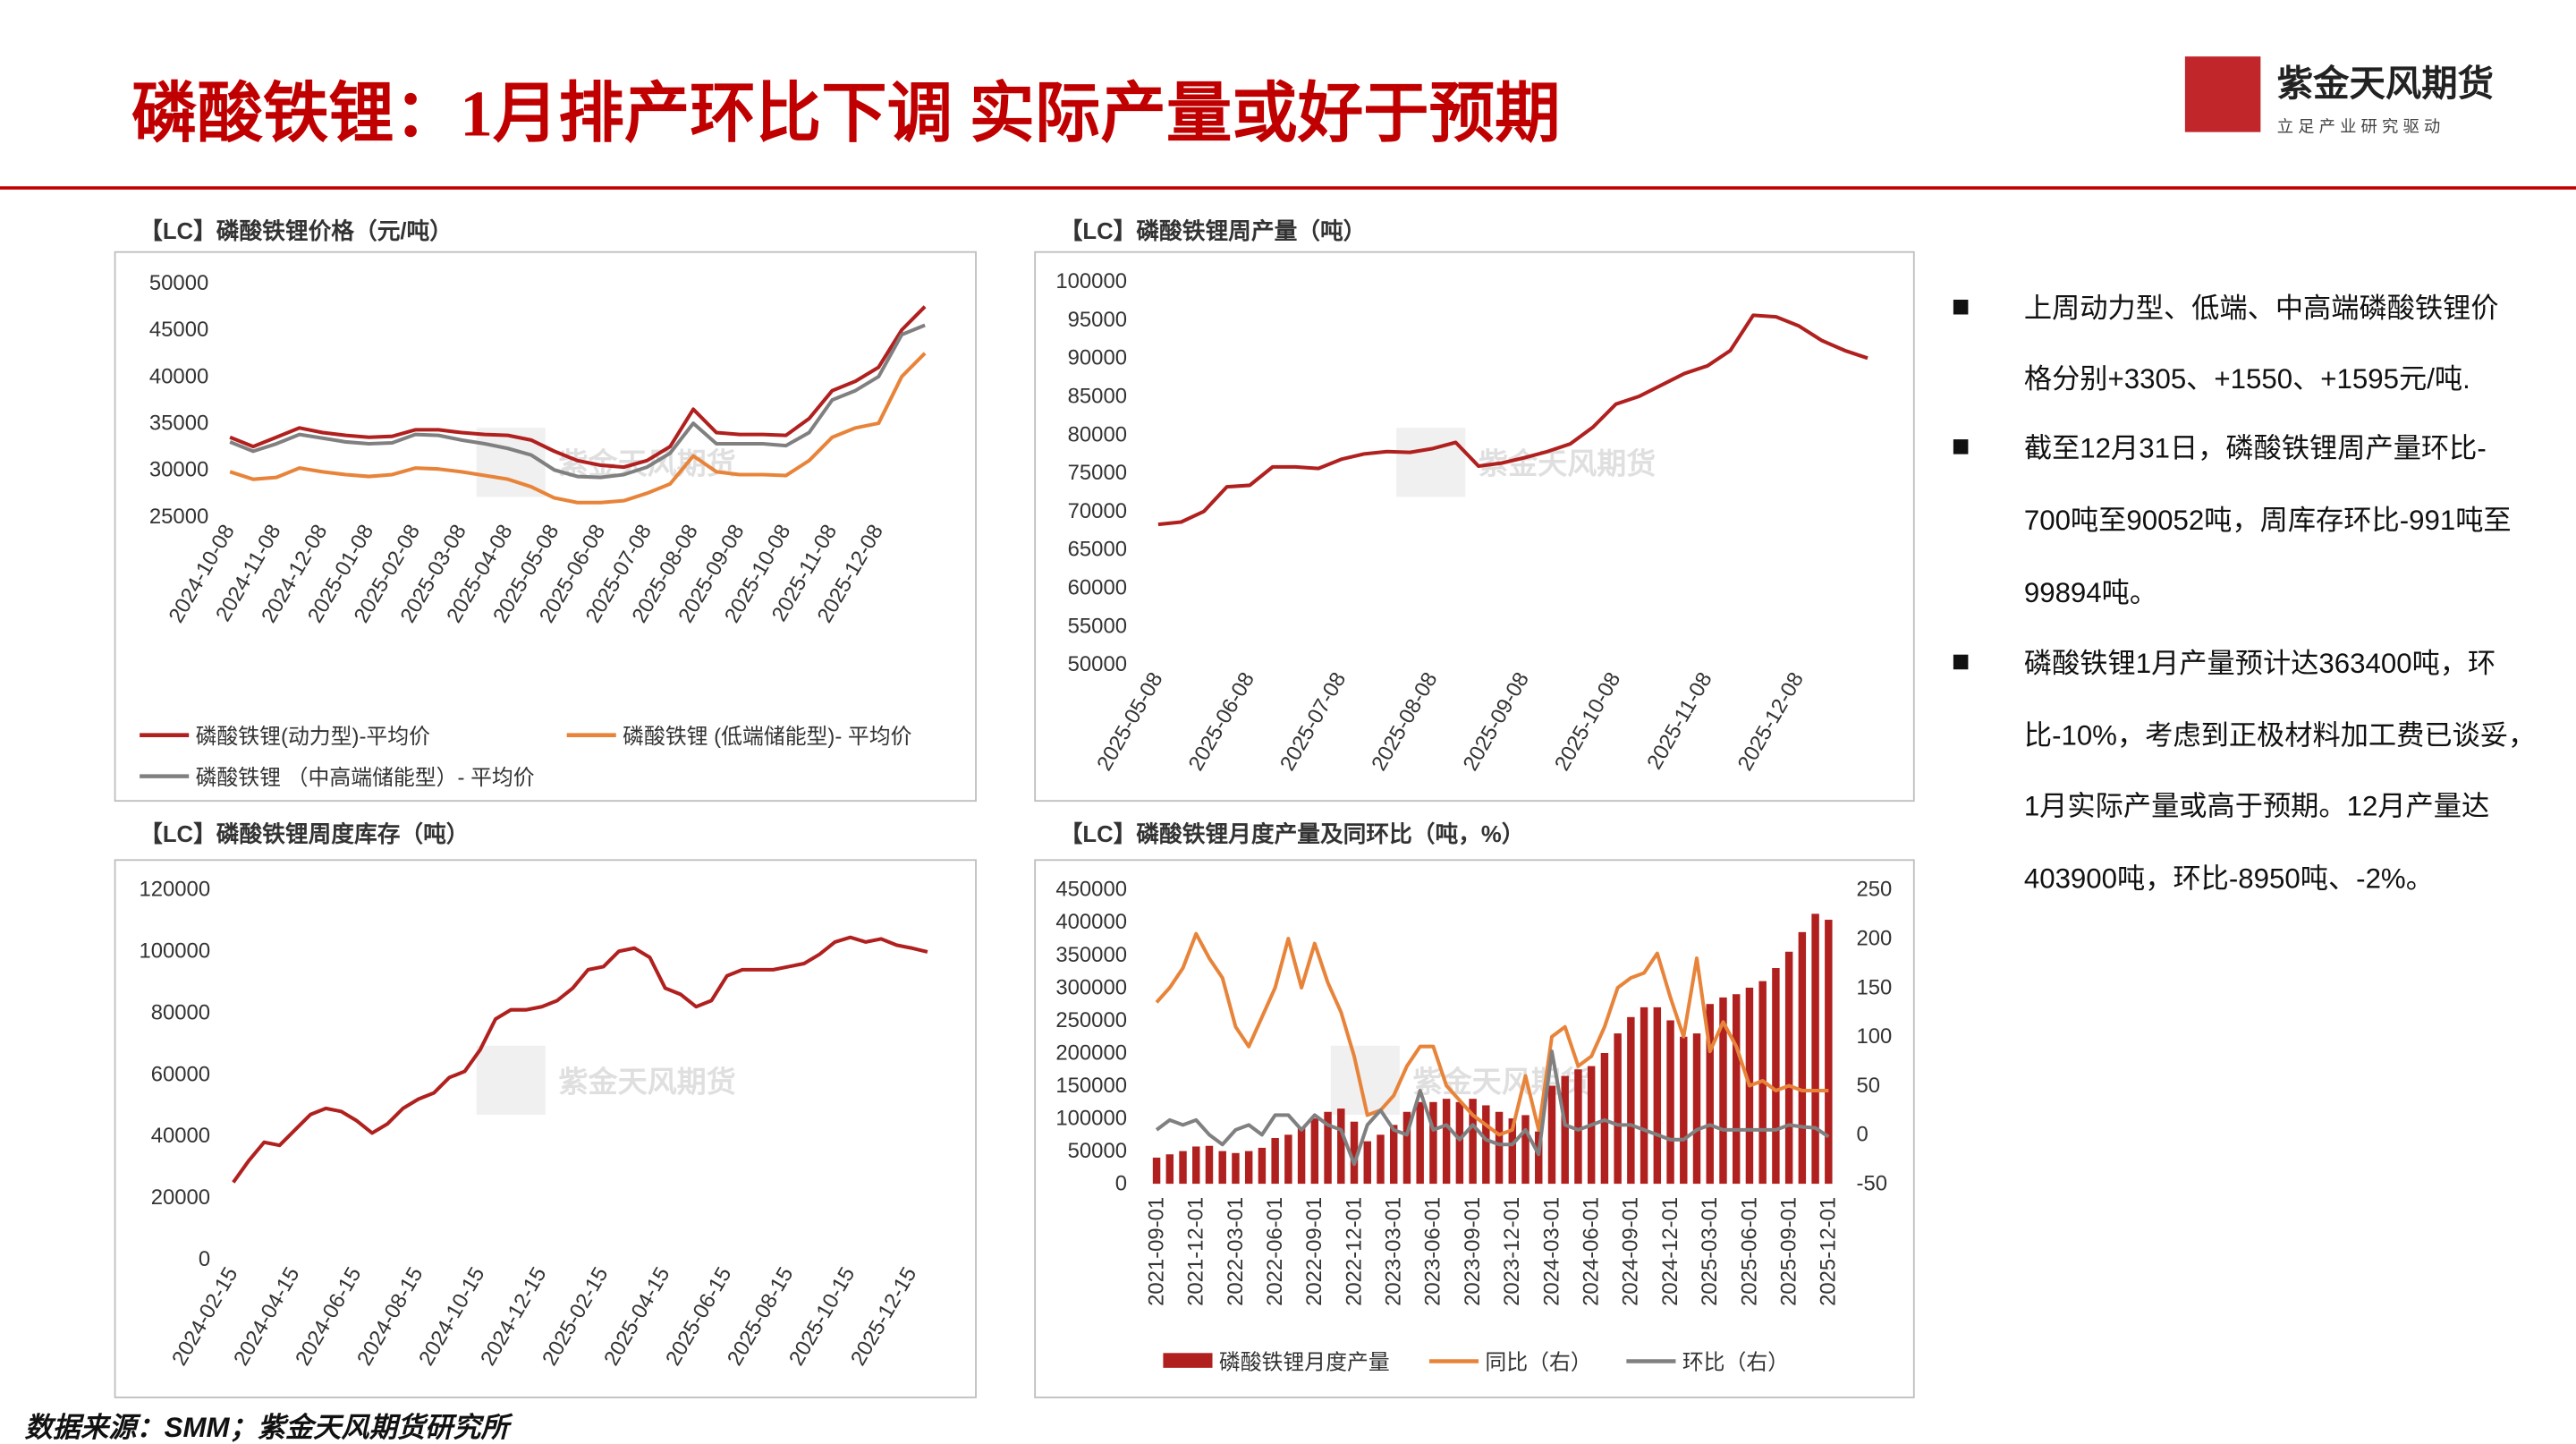  What do you see at coordinates (1091, 1053) in the screenshot?
I see `y-tick-label: 200000` at bounding box center [1091, 1053].